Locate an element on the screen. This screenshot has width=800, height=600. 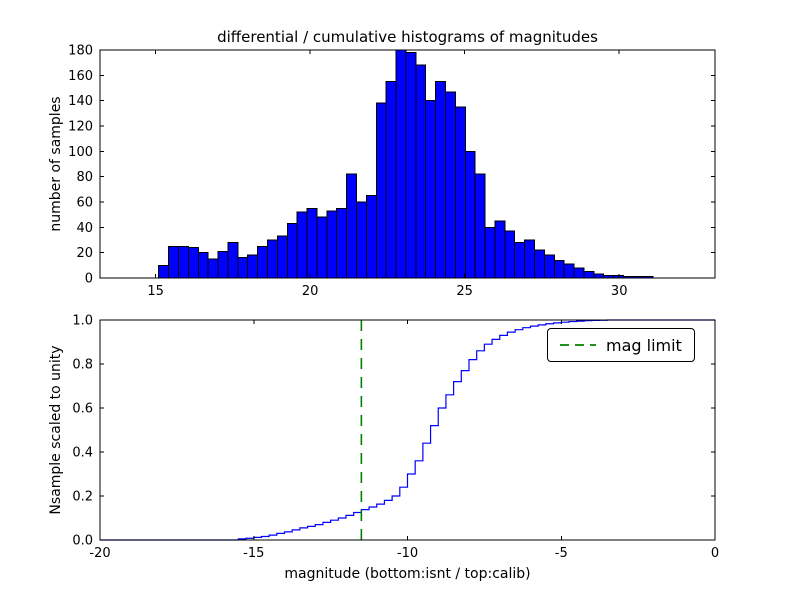
top-histogram-ytick-label: 160 is located at coordinates (80, 76).